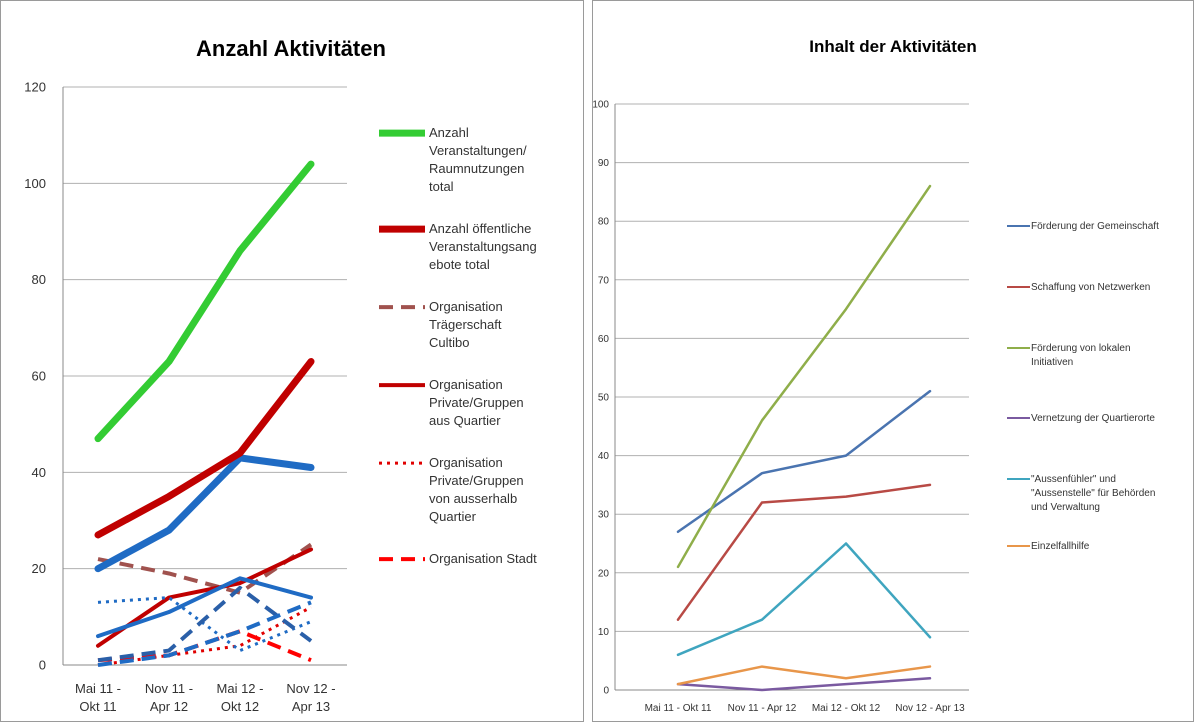 The width and height of the screenshot is (1194, 723). I want to click on chart-title: Anzahl Aktivitäten, so click(291, 48).